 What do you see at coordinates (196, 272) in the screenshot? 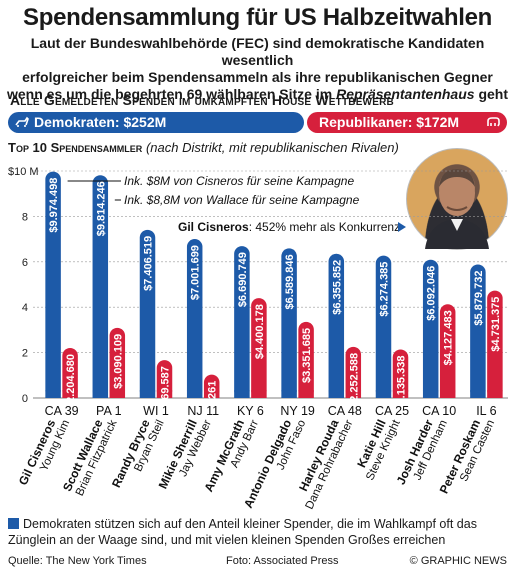
I see `dem-value-label: $7.001.699` at bounding box center [196, 272].